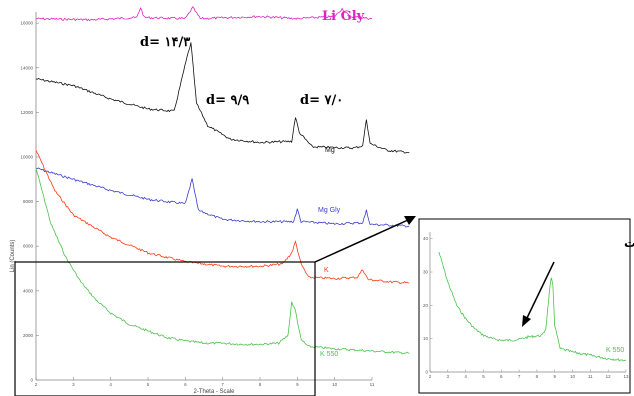  What do you see at coordinates (537, 376) in the screenshot?
I see `inset-x-tick-label: 8` at bounding box center [537, 376].